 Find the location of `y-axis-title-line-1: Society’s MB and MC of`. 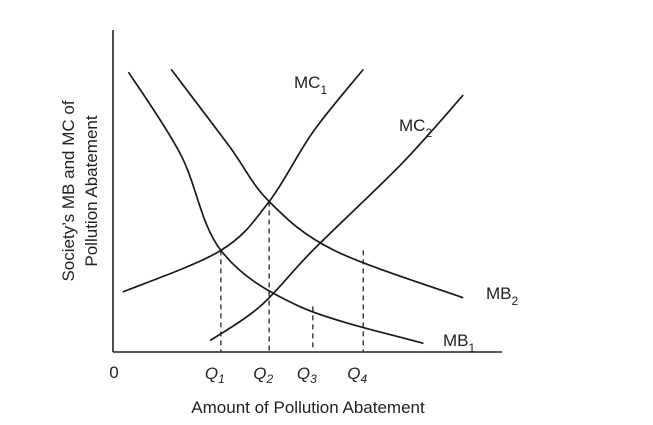

y-axis-title-line-1: Society’s MB and MC of is located at coordinates (68, 190).